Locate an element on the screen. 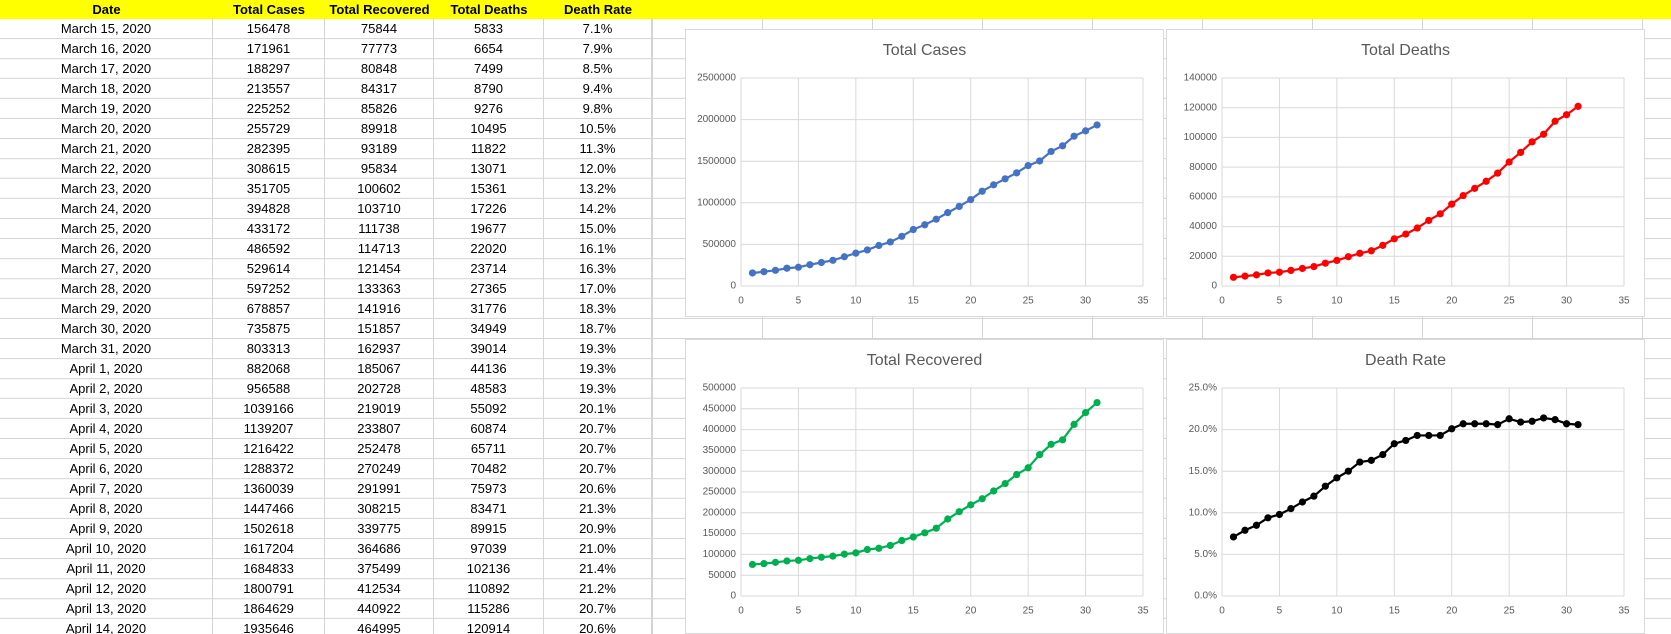  table-cell: 1216422 is located at coordinates (269, 449).